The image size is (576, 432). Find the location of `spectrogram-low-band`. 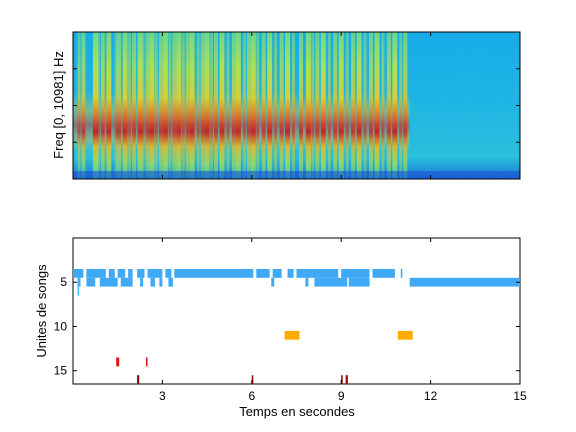

spectrogram-low-band is located at coordinates (296, 175).